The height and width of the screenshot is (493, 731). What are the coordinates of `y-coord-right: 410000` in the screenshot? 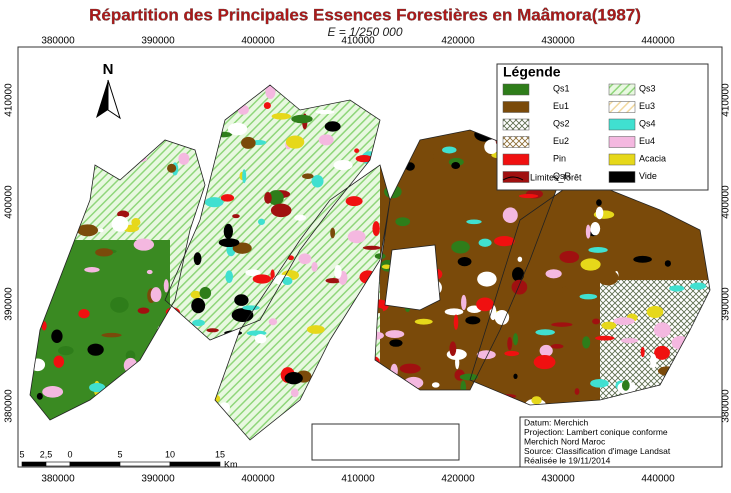 It's located at (726, 100).